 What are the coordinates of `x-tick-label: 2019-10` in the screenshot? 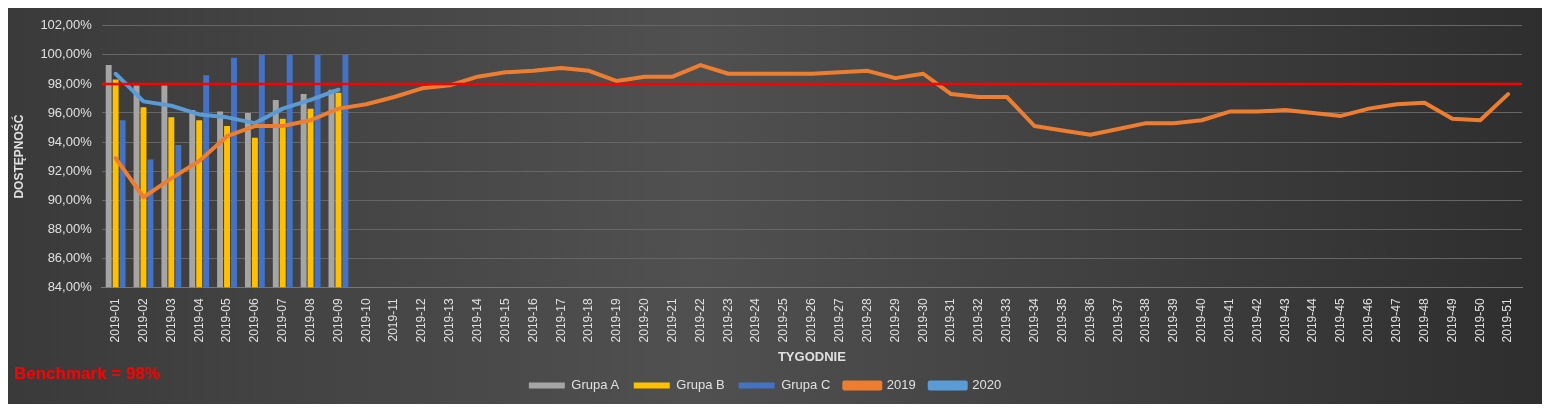 It's located at (365, 320).